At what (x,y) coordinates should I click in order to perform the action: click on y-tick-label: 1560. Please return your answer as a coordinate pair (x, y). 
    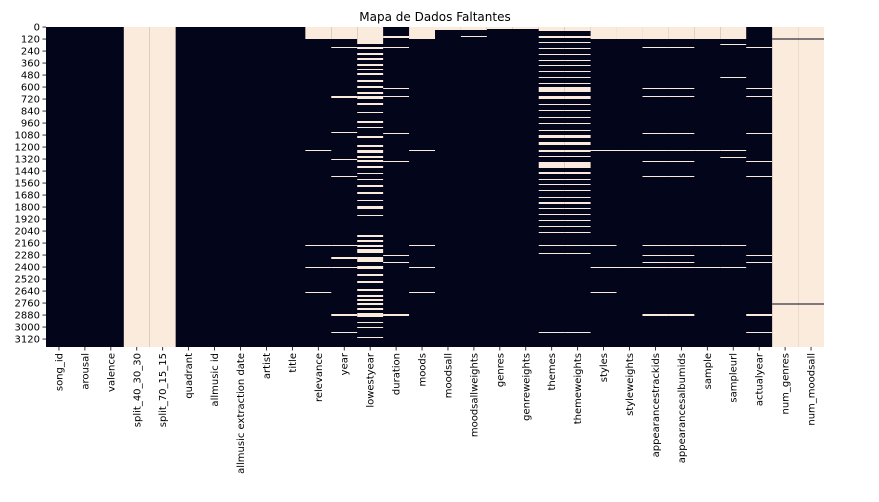
    Looking at the image, I should click on (27, 184).